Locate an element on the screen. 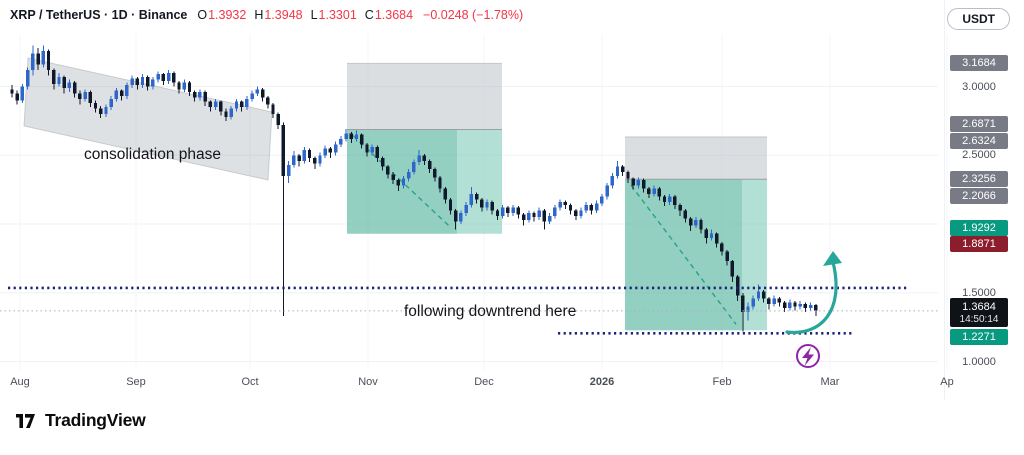  time-axis: Aug Sep Oct Nov Dec 2026 Feb Mar Ap is located at coordinates (505, 384).